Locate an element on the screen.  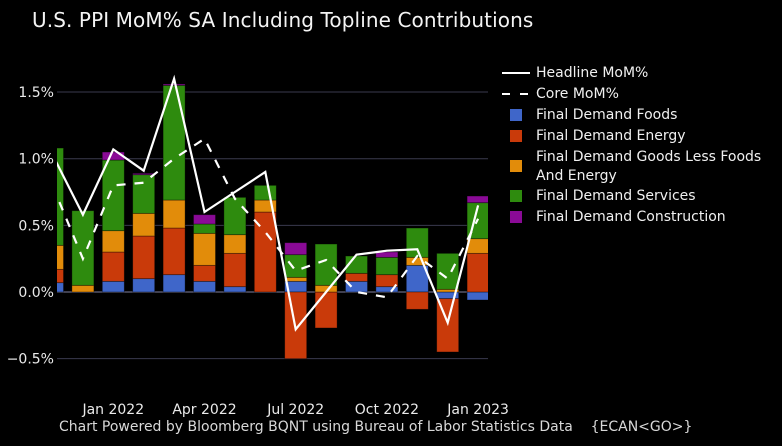
legend-label: Final Demand Services is located at coordinates (616, 196).